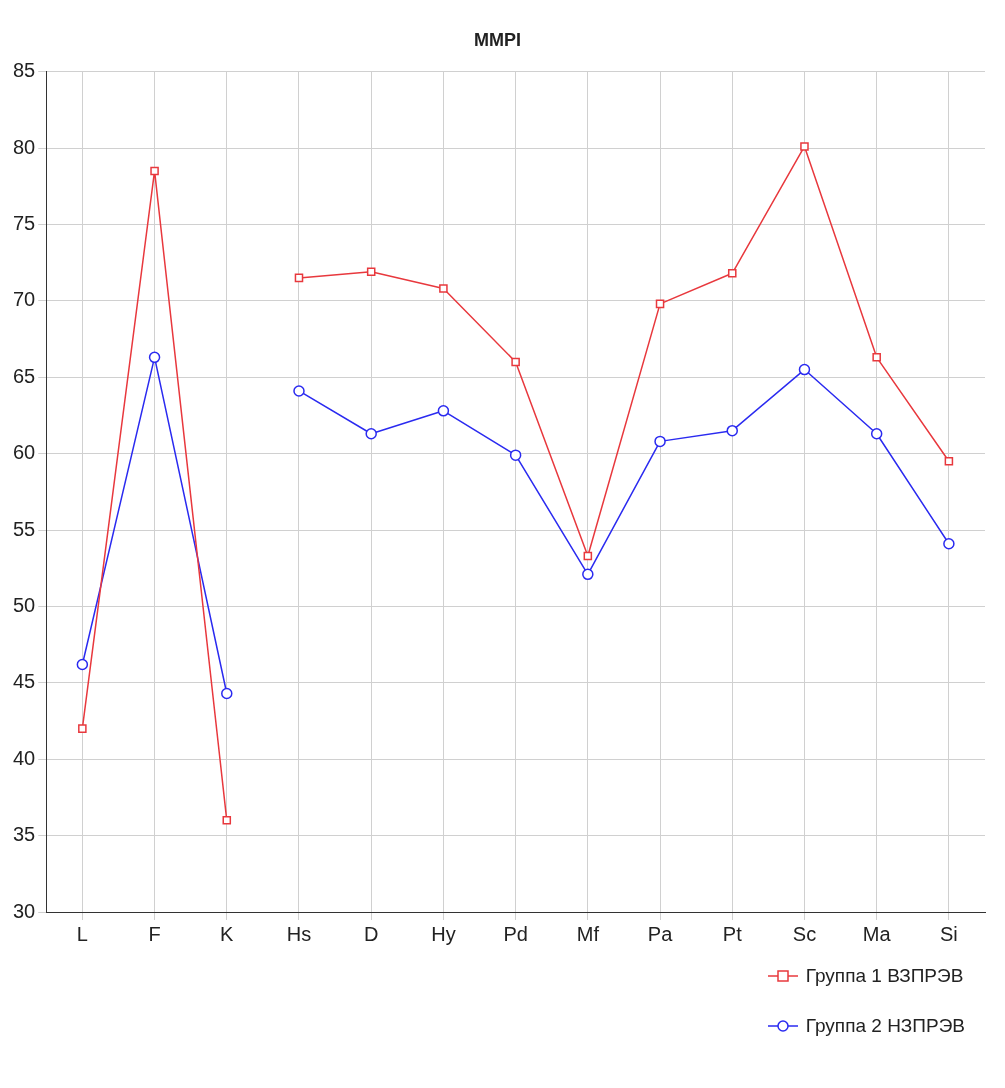 The width and height of the screenshot is (1005, 1088). Describe the element at coordinates (24, 834) in the screenshot. I see `y-tick-label: 35` at that location.